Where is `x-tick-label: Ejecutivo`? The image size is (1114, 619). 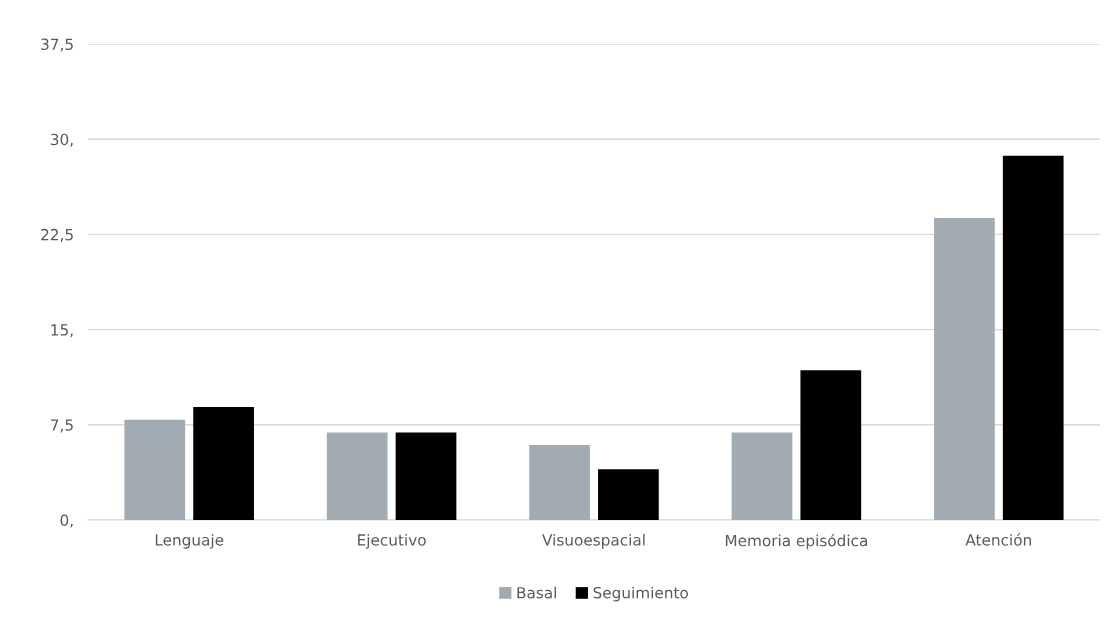 x-tick-label: Ejecutivo is located at coordinates (392, 541).